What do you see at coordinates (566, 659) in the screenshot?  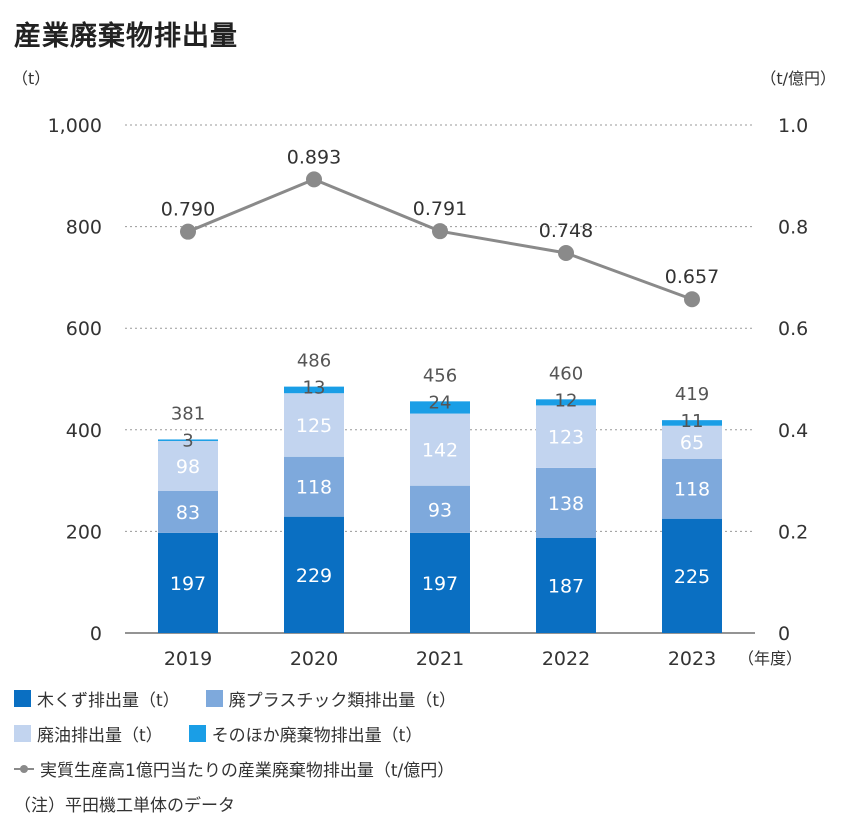 I see `x-tick-label: 2022` at bounding box center [566, 659].